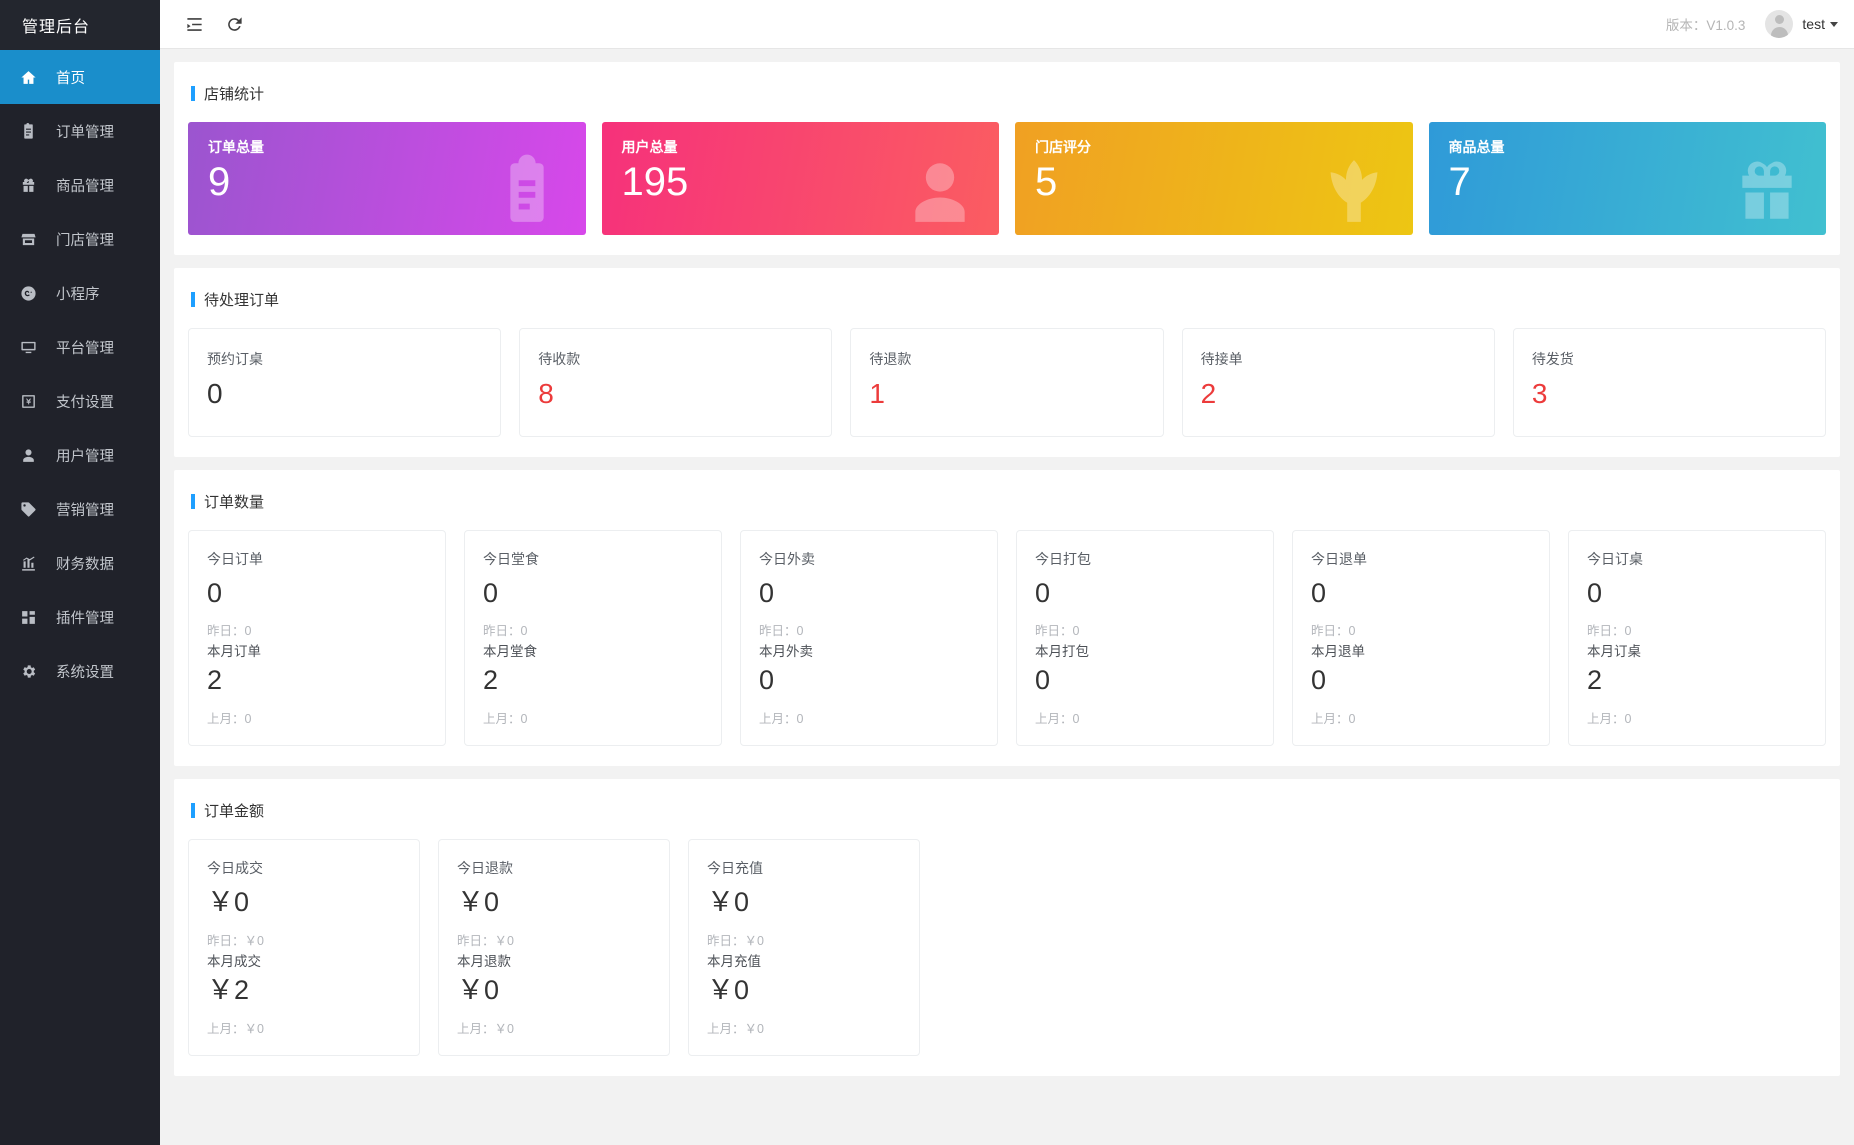  Describe the element at coordinates (80, 293) in the screenshot. I see `sidebar-item-5: 小程序` at that location.